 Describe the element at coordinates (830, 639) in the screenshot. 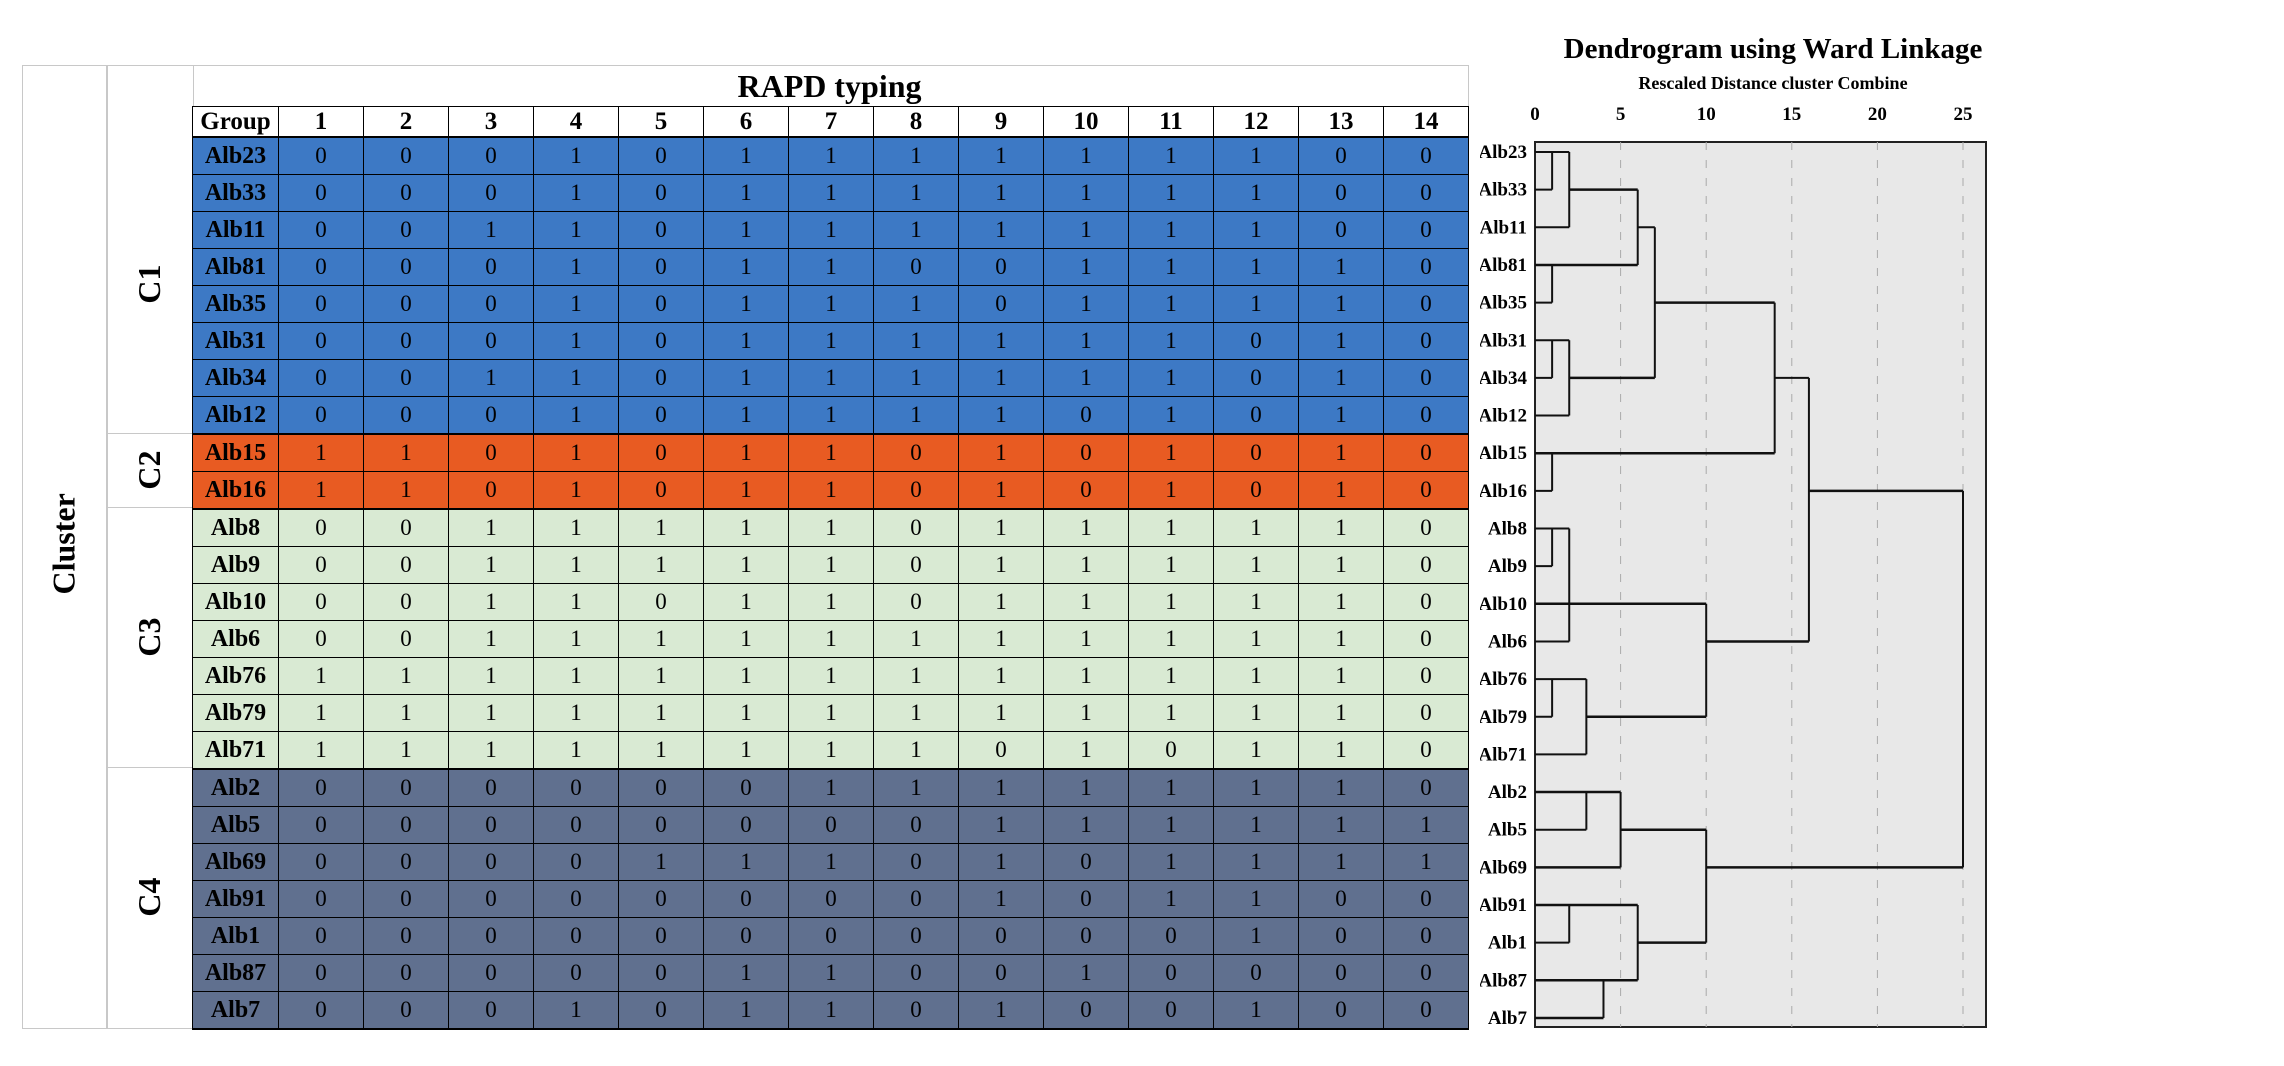

I see `table-row: Alb6 0 0 1 1 1 1 1 1 1 1 1 1 1 0` at that location.